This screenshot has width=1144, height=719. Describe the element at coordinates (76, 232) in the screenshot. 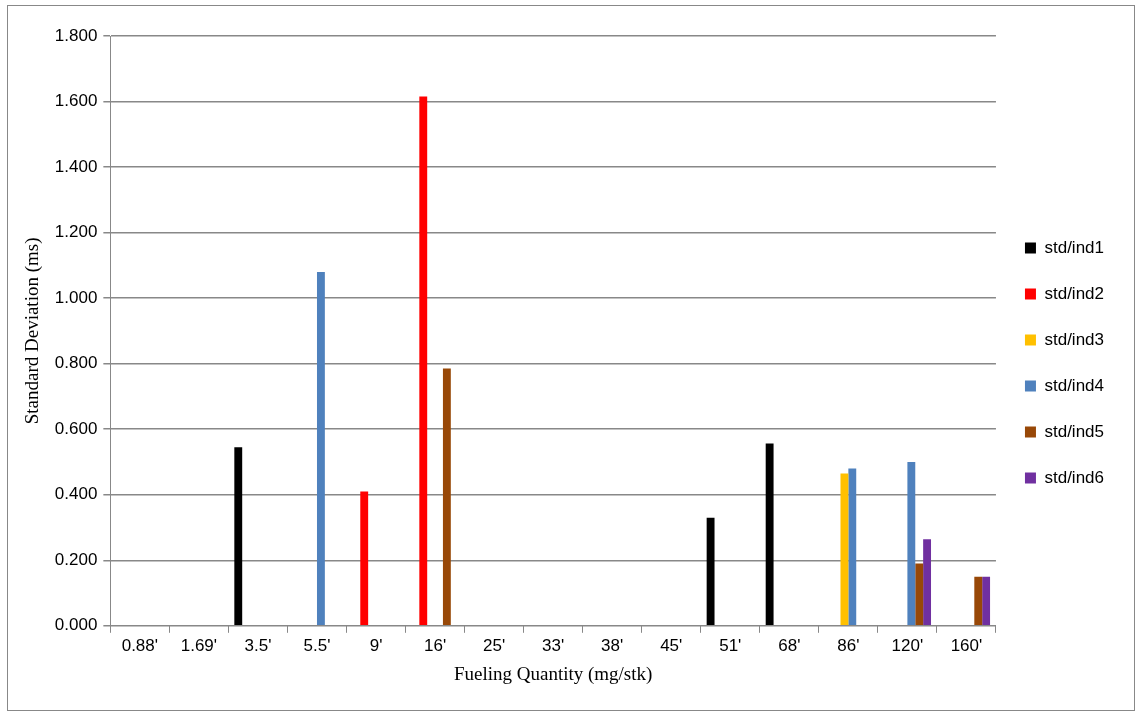

I see `y-tick-label: 1.200` at that location.